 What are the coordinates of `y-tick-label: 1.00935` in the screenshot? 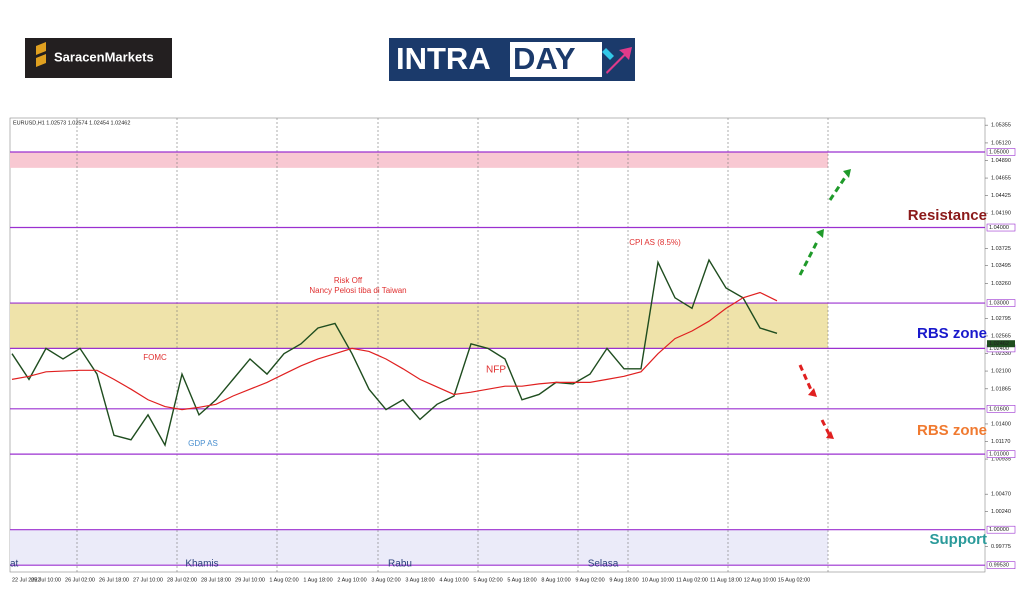 It's located at (1001, 460).